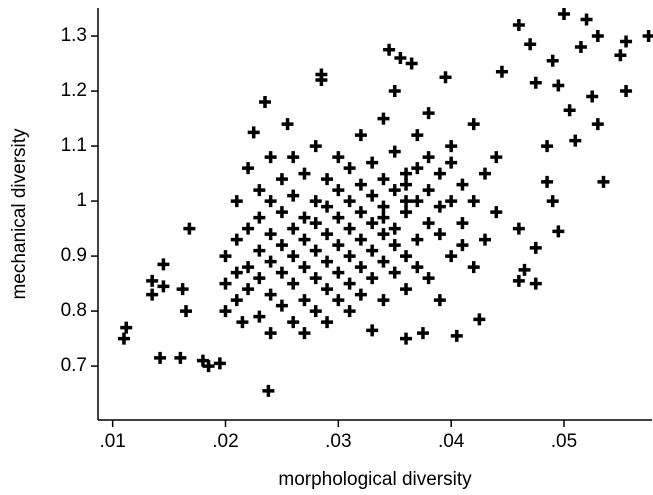 The image size is (653, 495). I want to click on y-tick-label: 0.8, so click(74, 310).